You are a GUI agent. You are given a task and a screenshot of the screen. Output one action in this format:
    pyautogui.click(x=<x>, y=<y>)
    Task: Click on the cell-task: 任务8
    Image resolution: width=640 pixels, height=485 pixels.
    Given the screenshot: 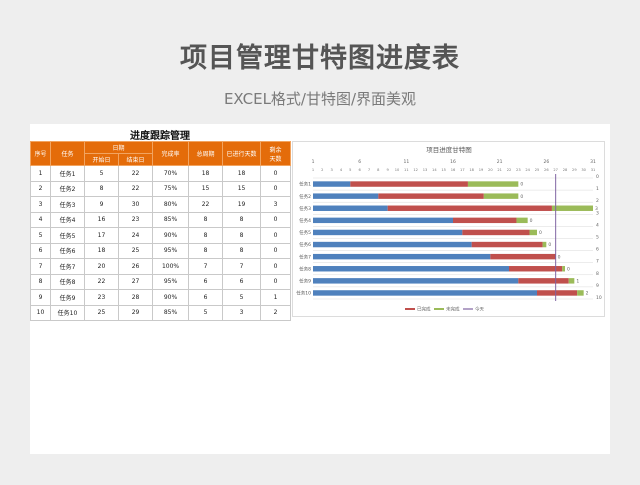 What is the action you would take?
    pyautogui.click(x=67, y=281)
    